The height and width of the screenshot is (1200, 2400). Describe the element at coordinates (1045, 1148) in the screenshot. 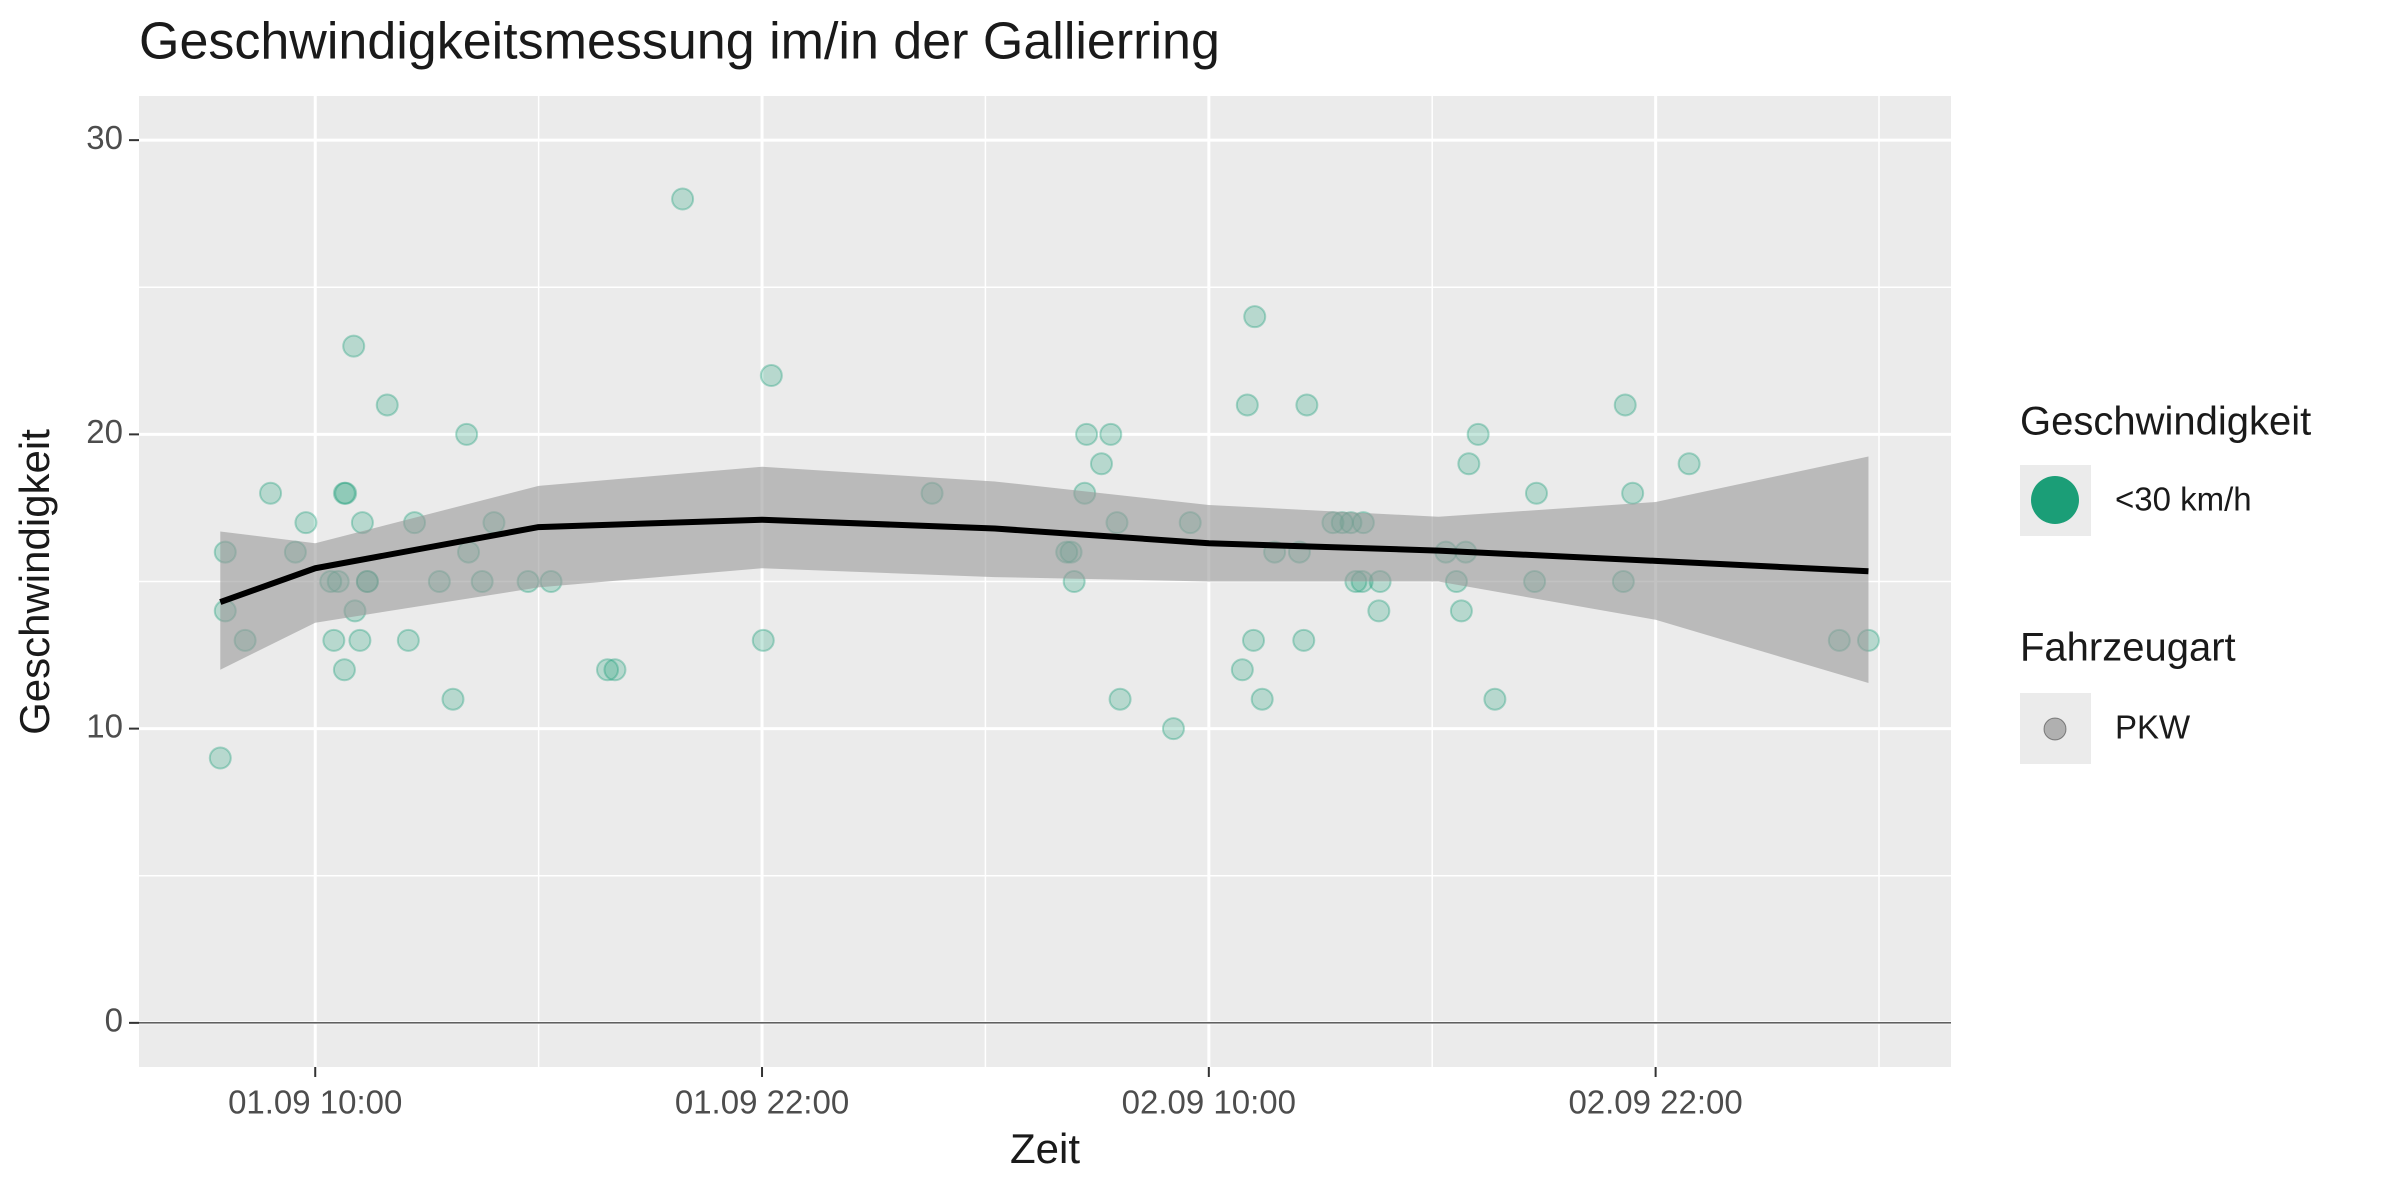

I see `x-axis-title: Zeit` at that location.